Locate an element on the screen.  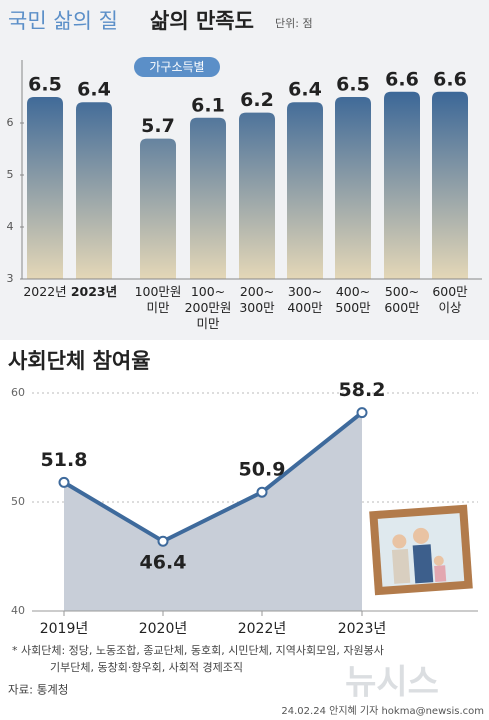
y-tick-label: 3 is located at coordinates (10, 278).